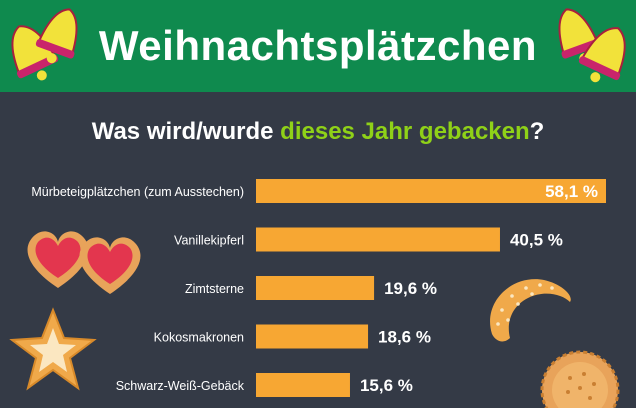 The image size is (636, 408). What do you see at coordinates (137, 192) in the screenshot?
I see `category-label: Mürbeteigplätzchen (zum Ausstechen)` at bounding box center [137, 192].